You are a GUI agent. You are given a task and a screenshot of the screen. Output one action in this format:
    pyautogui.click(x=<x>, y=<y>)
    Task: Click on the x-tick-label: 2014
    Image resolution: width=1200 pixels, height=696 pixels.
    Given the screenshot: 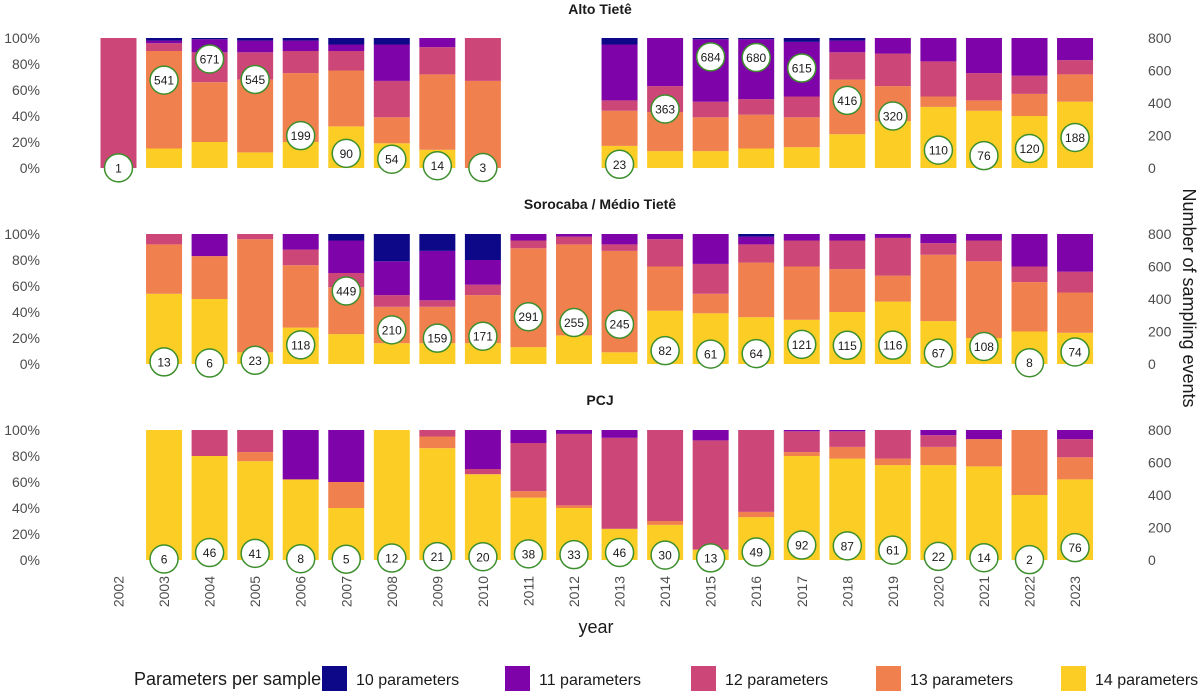 What is the action you would take?
    pyautogui.click(x=665, y=591)
    